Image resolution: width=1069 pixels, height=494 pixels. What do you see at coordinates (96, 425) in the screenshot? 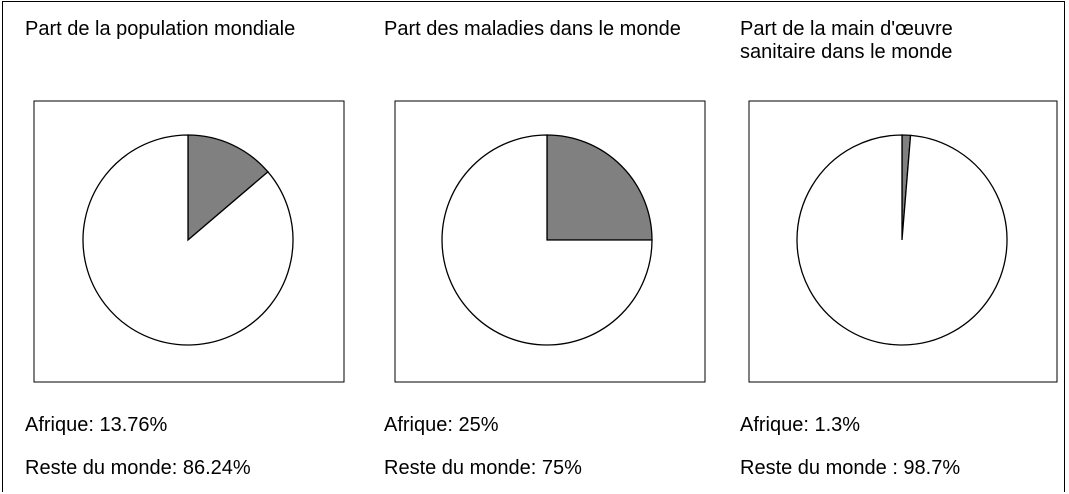
I see `value-label: Afrique: 13.76%` at bounding box center [96, 425].